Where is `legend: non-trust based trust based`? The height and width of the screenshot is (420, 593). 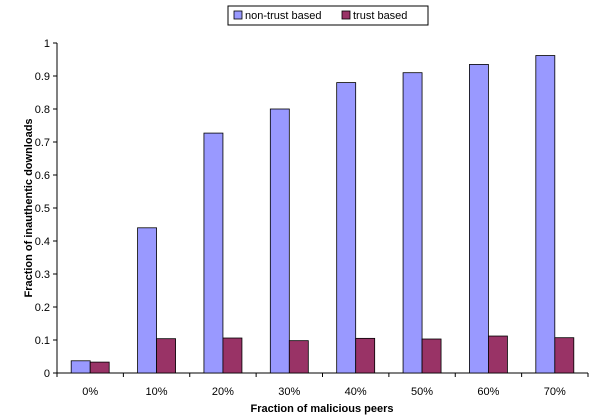
legend: non-trust based trust based is located at coordinates (328, 15).